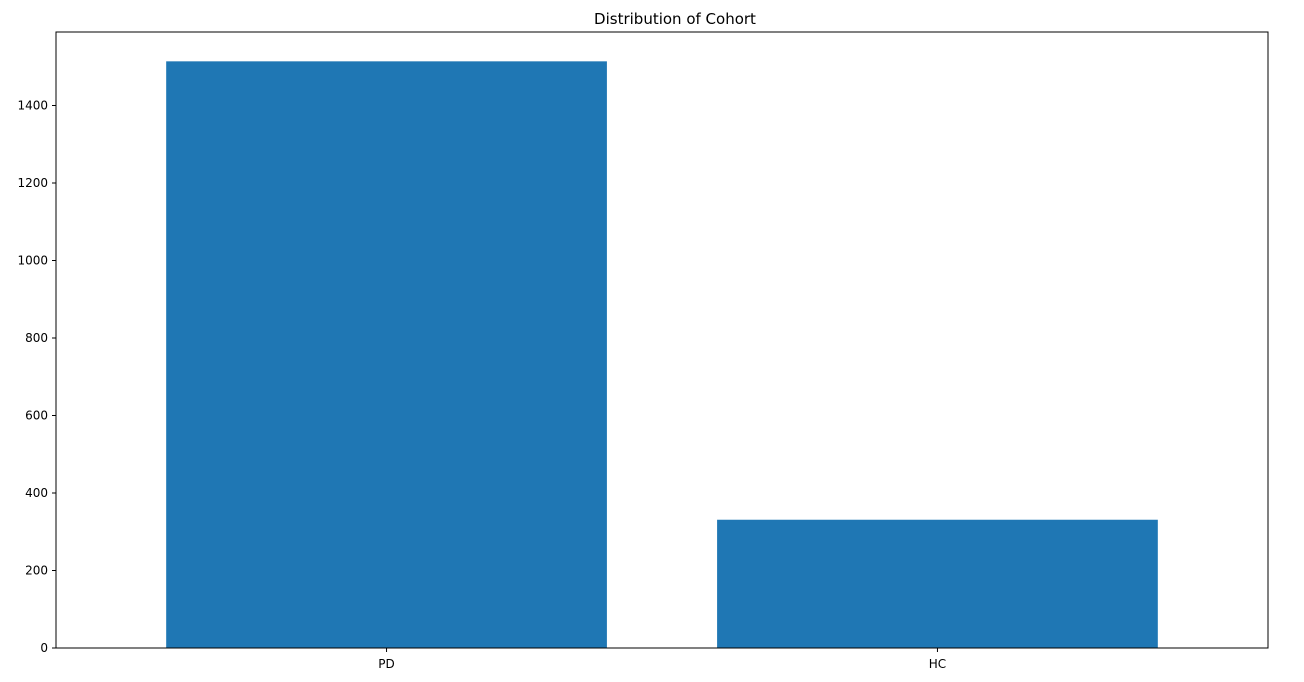 The height and width of the screenshot is (682, 1304). I want to click on x-axis: PD HC, so click(662, 659).